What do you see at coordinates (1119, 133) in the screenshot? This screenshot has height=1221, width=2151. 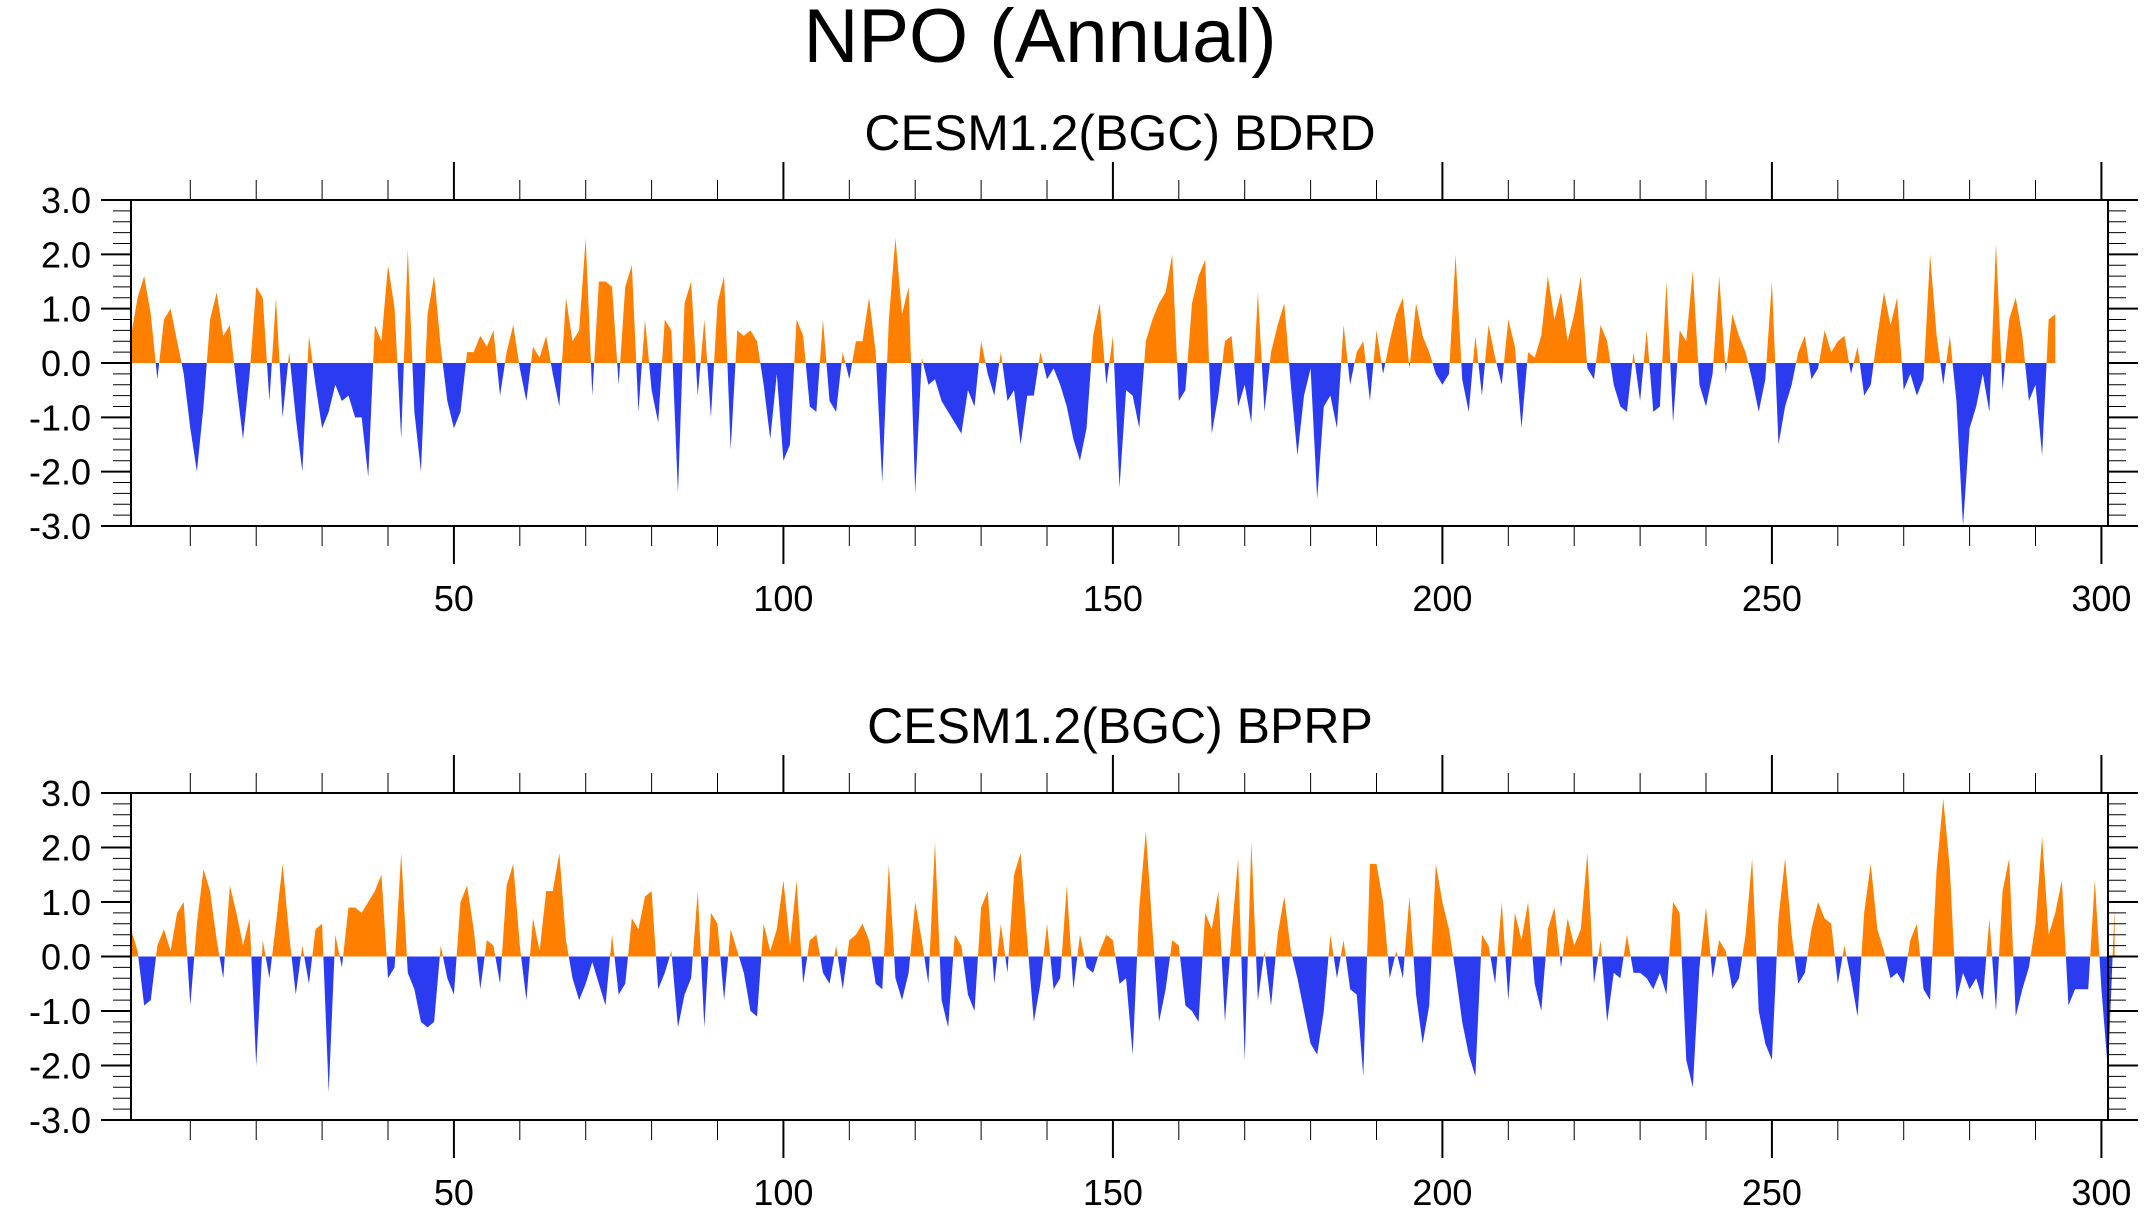 I see `panel-title: CESM1.2(BGC) BDRD` at bounding box center [1119, 133].